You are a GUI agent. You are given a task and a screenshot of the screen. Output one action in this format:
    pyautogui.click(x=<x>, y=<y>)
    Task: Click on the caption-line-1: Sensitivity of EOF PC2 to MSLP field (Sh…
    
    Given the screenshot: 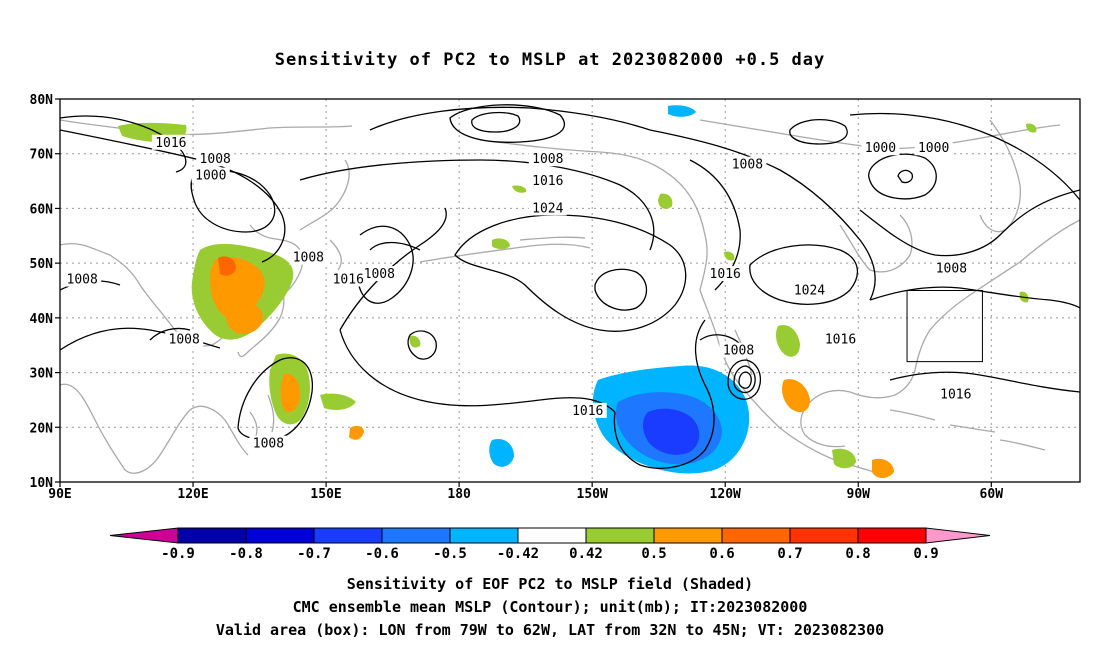 What is the action you would take?
    pyautogui.click(x=550, y=584)
    